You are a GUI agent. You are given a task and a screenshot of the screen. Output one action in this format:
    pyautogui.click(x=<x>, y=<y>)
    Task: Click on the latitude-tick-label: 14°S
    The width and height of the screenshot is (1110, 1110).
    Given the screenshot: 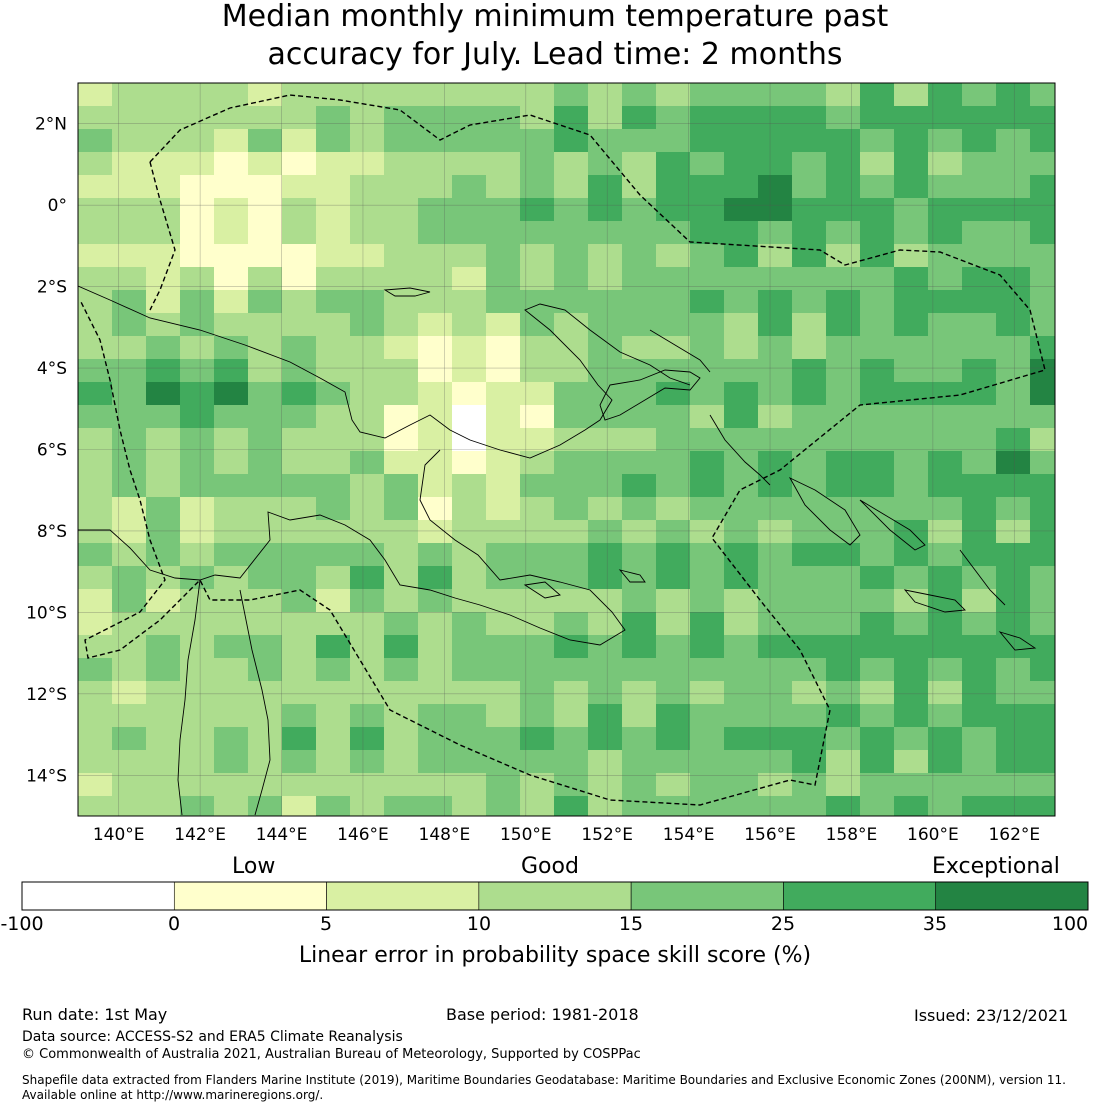 What is the action you would take?
    pyautogui.click(x=46, y=776)
    